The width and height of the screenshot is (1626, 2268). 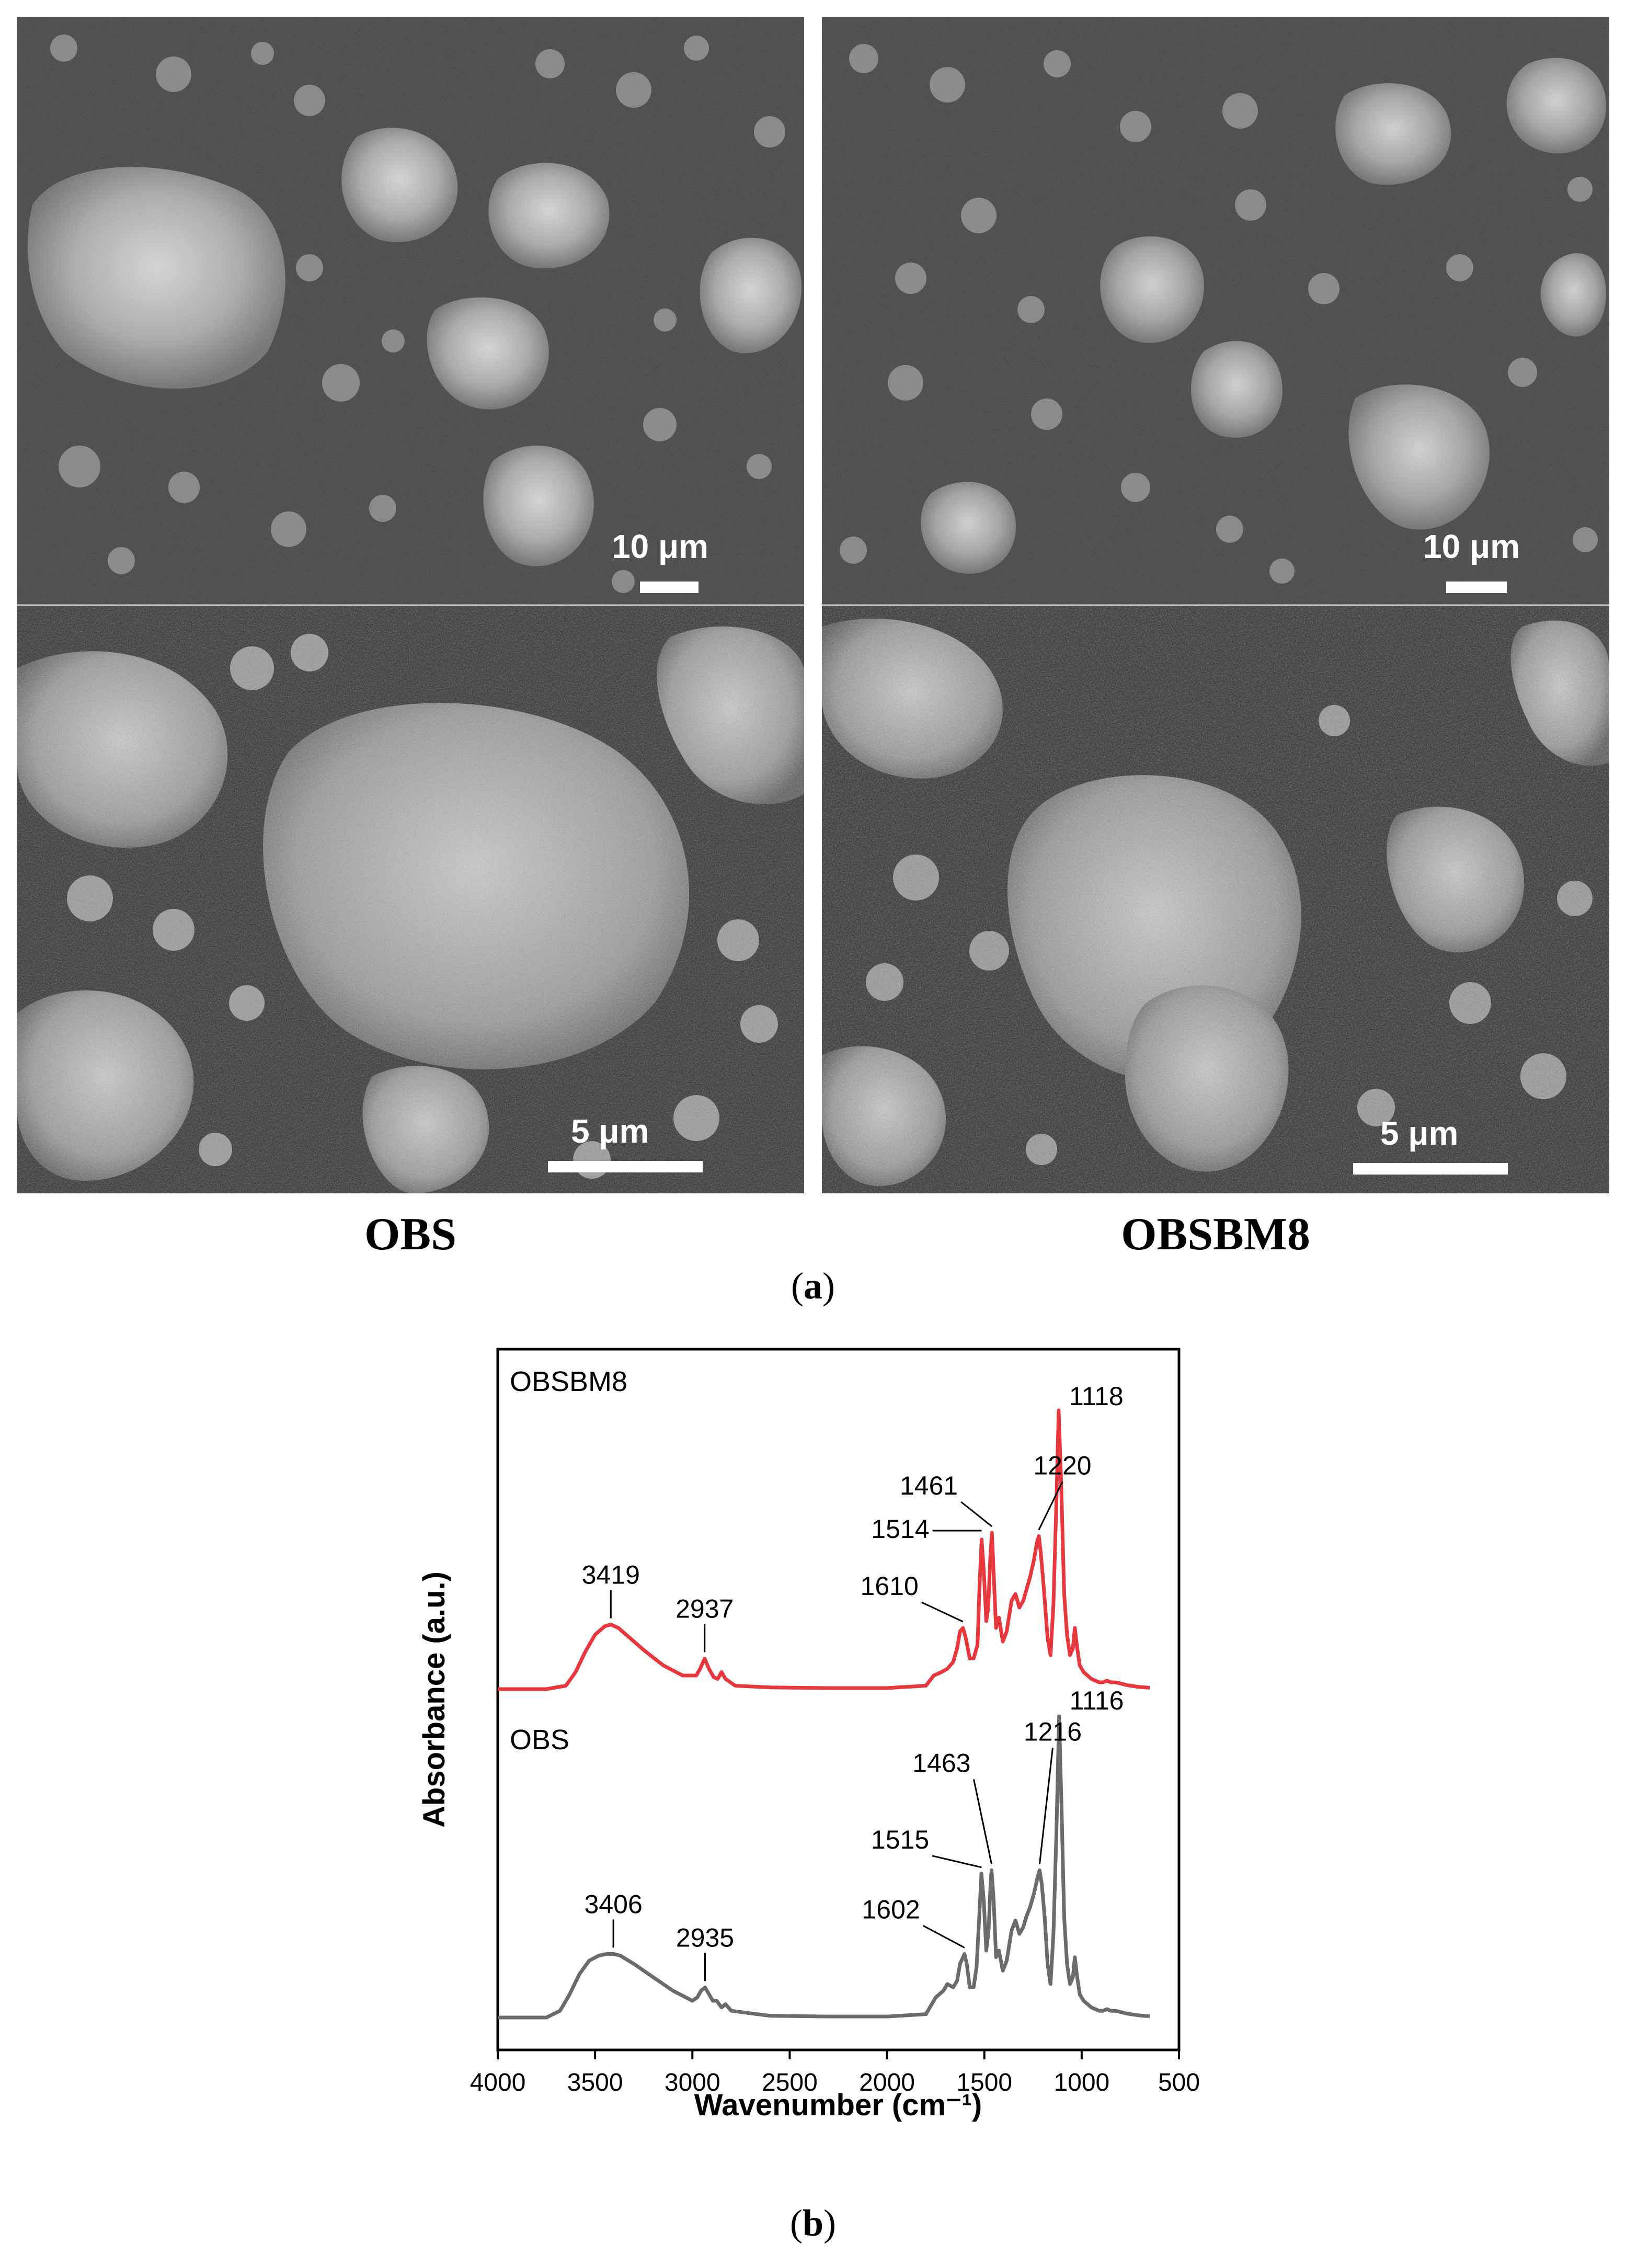 What do you see at coordinates (835, 2073) in the screenshot?
I see `x-axis: 4000 3500 3000 2500 2000 1500 1000 500` at bounding box center [835, 2073].